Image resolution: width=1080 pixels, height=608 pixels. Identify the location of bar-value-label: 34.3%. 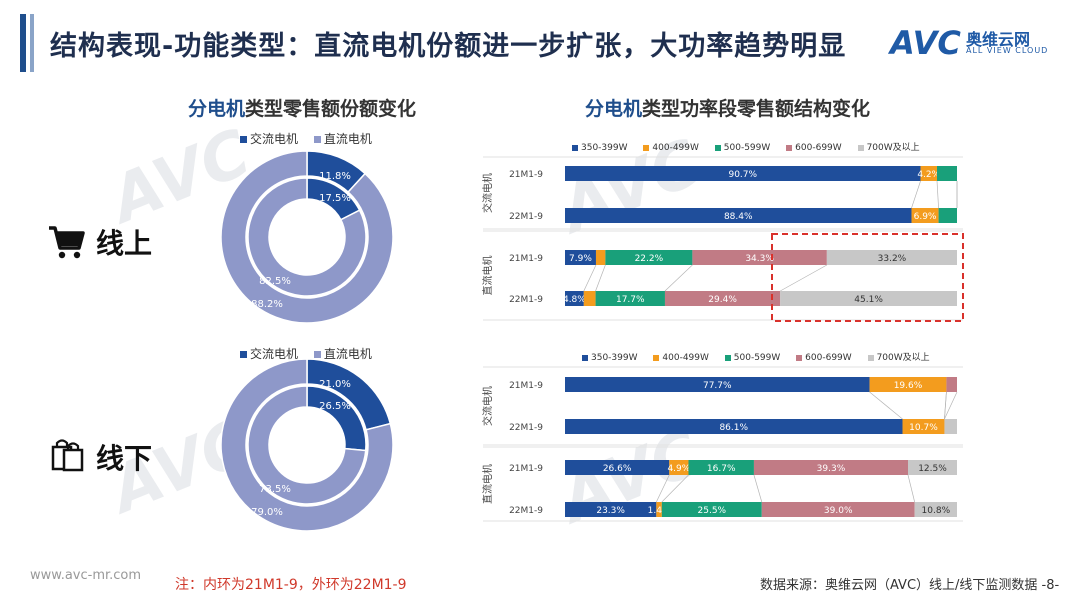
(759, 259).